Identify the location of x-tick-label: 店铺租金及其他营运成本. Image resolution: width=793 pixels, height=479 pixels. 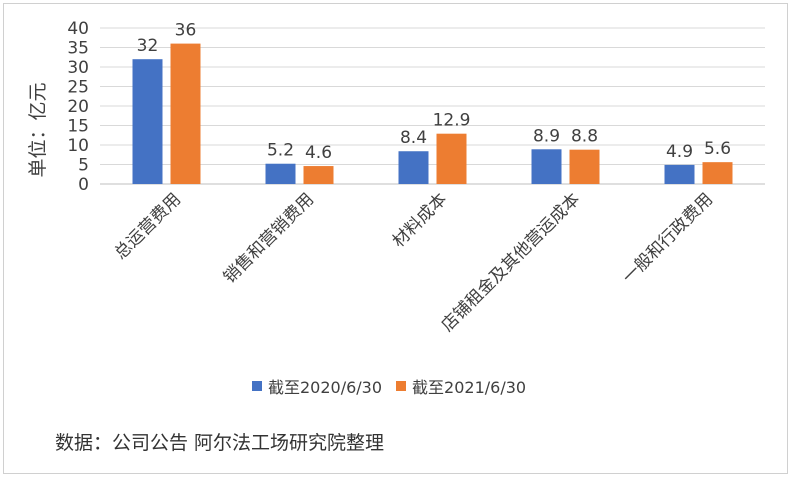
(511, 262).